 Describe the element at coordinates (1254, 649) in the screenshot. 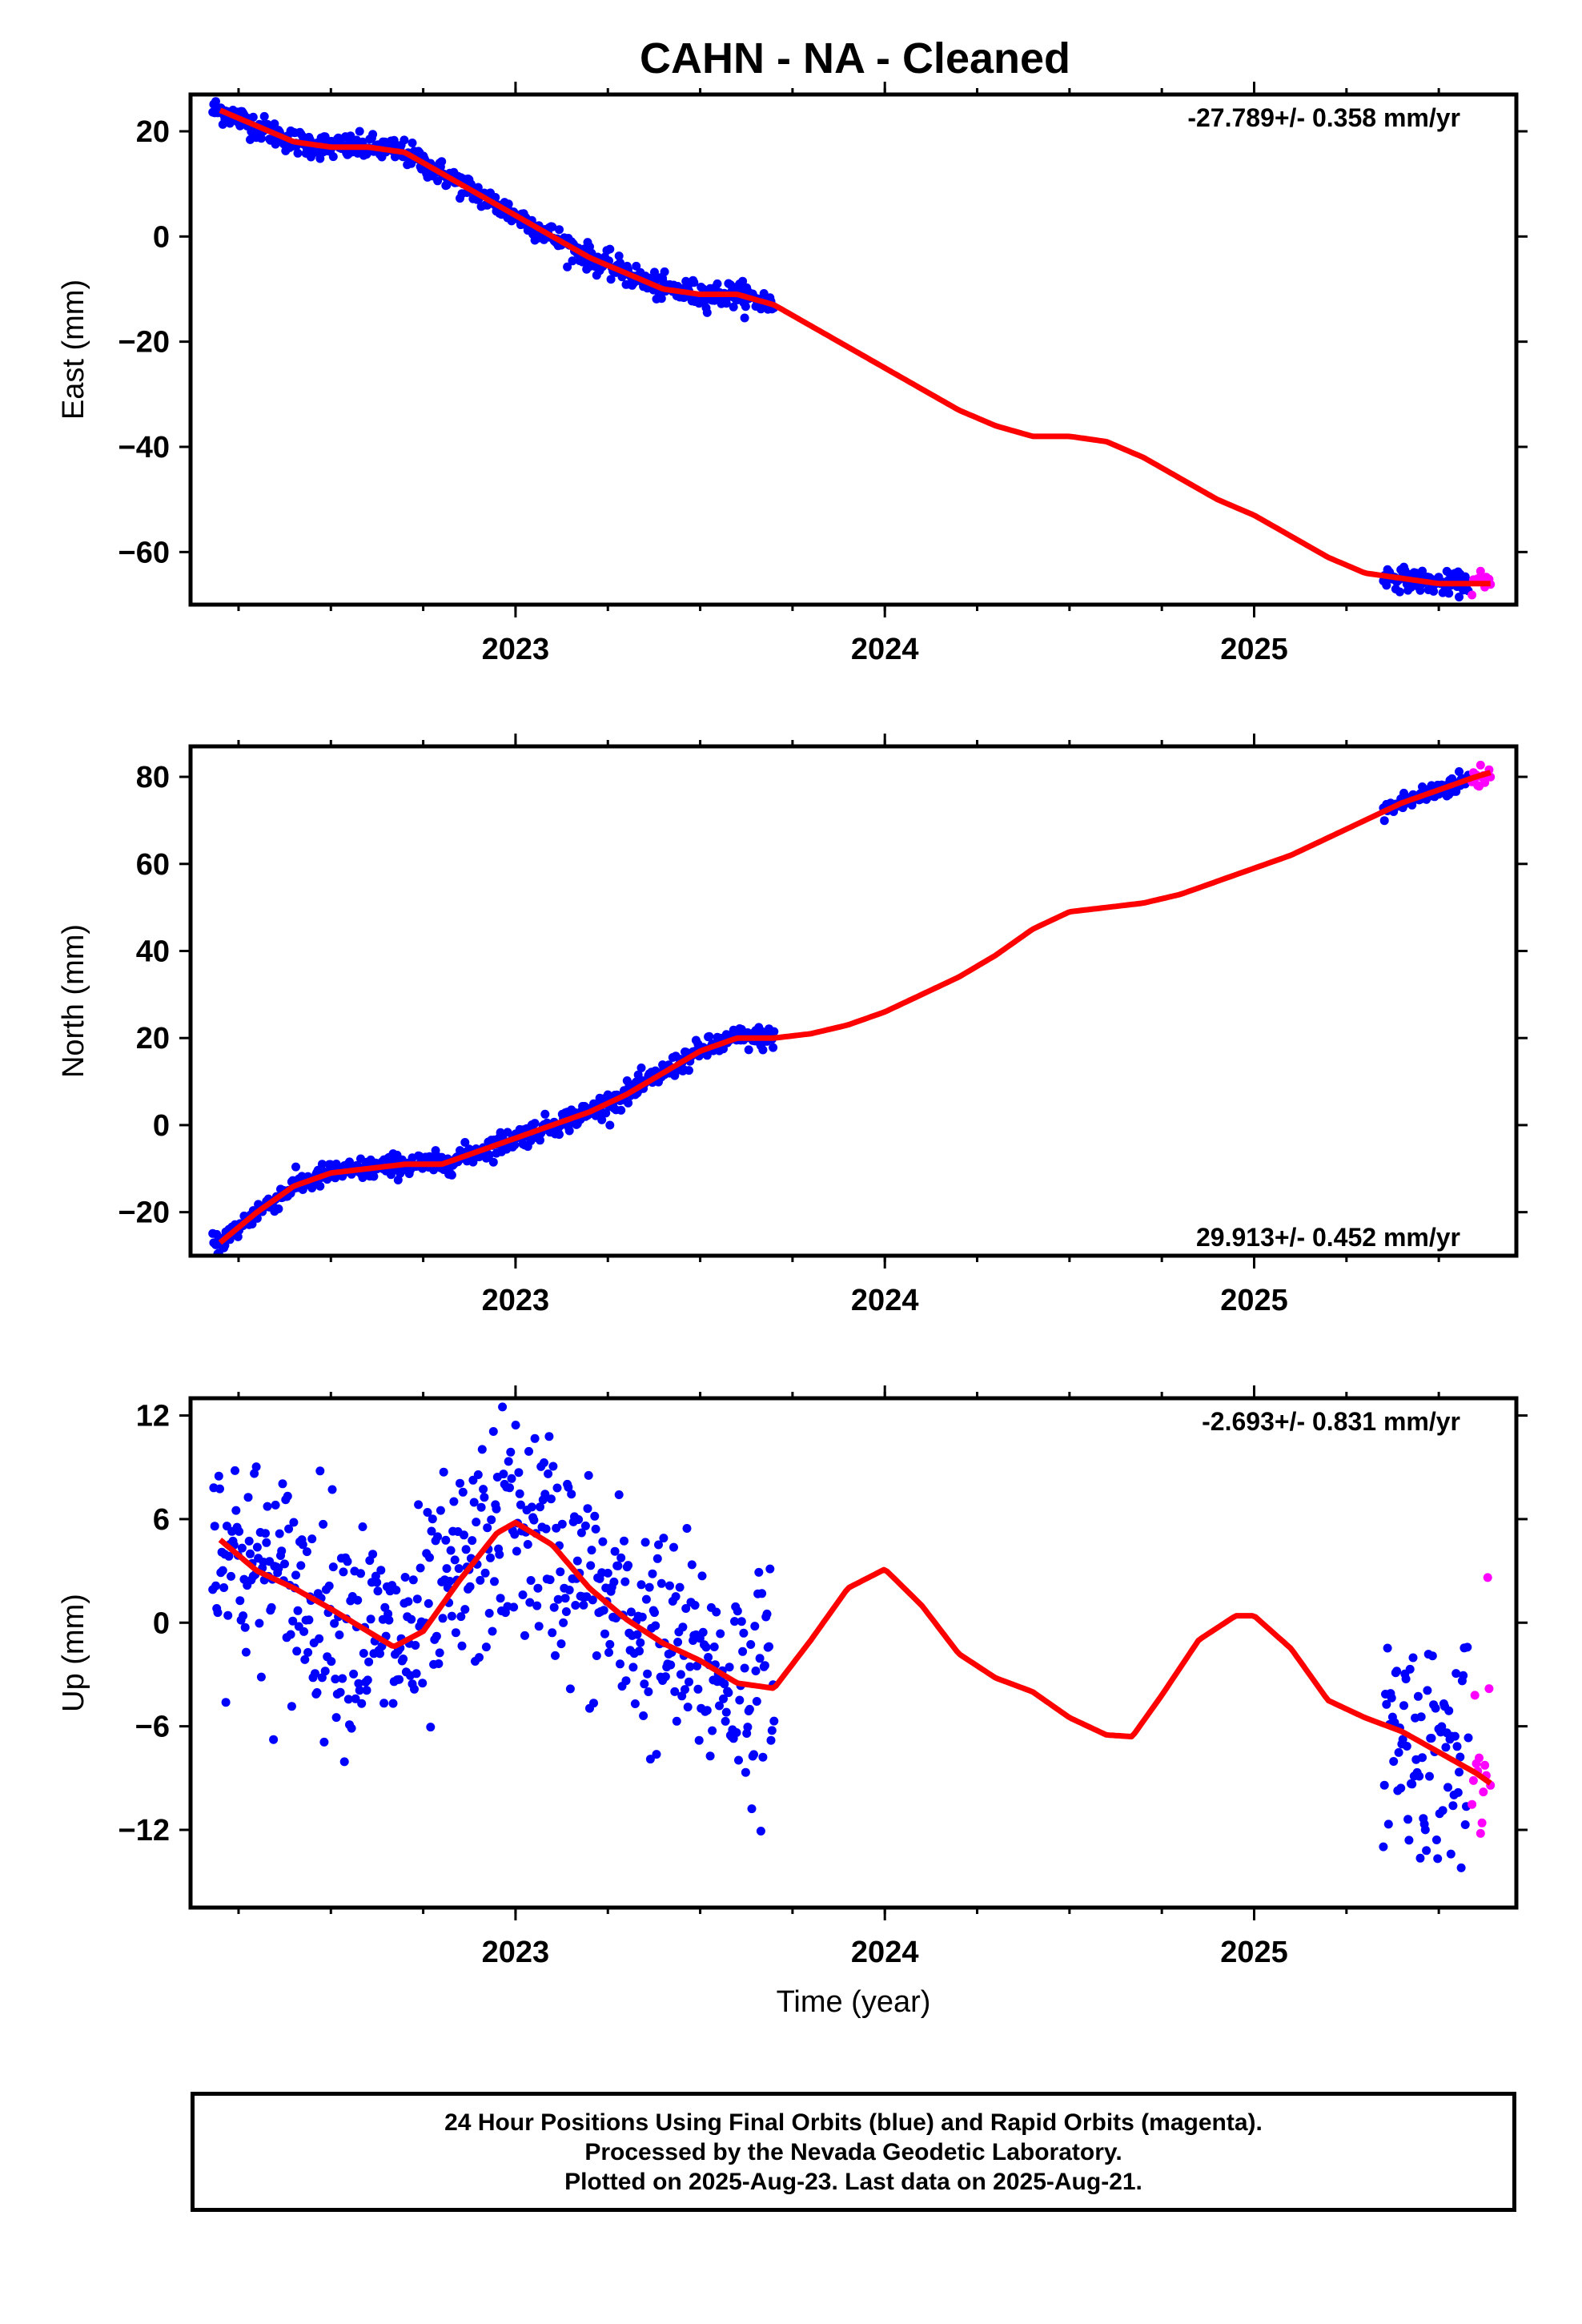

I see `x-tick-label: 2025` at that location.